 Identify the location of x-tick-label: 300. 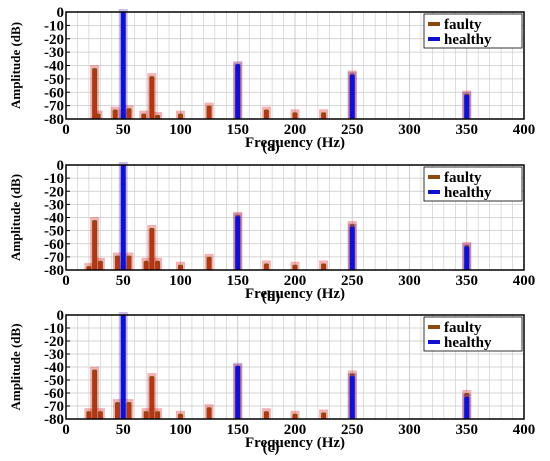
(409, 281).